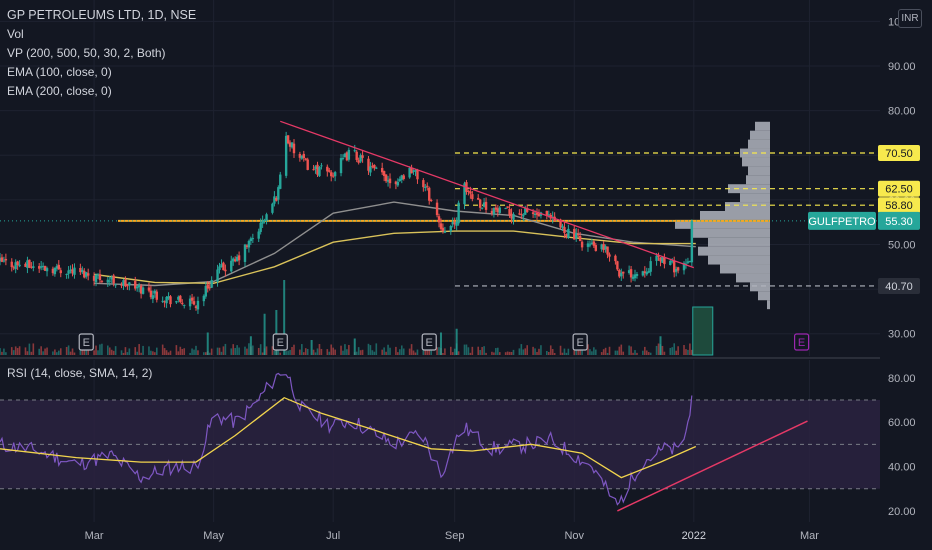  Describe the element at coordinates (902, 335) in the screenshot. I see `price-tick-label: 30.00` at that location.